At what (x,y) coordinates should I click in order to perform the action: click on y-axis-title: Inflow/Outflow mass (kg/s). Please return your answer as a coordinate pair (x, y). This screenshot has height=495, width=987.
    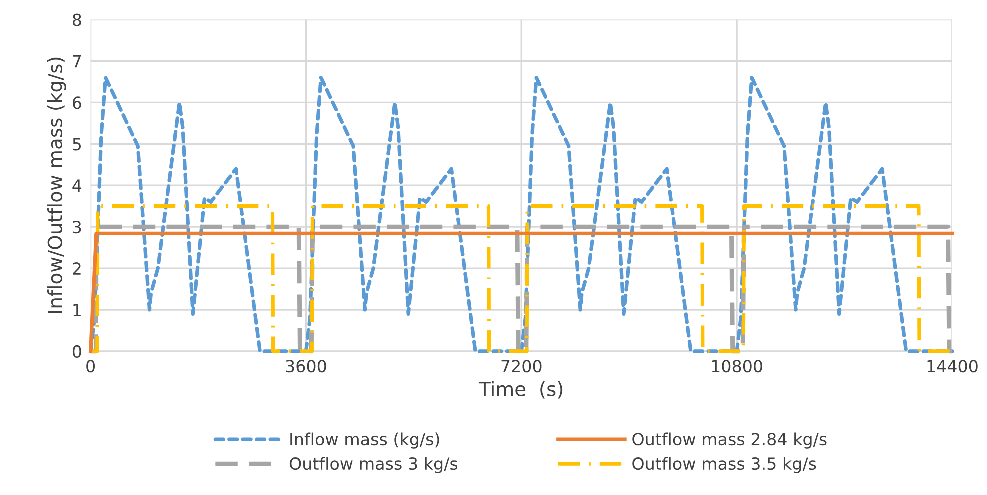
    Looking at the image, I should click on (56, 186).